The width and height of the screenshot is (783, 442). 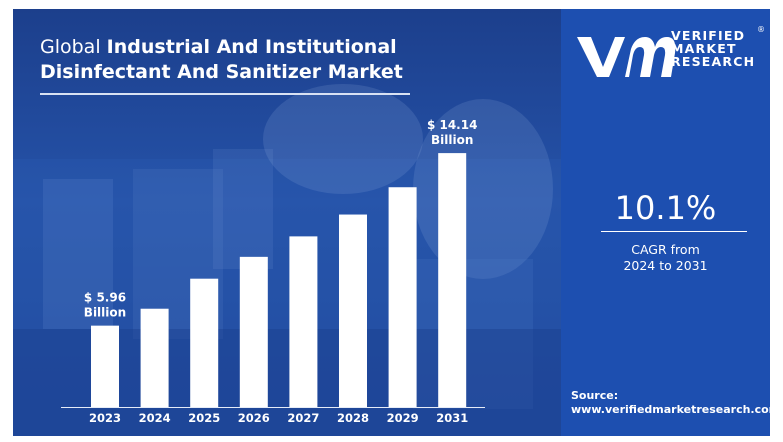 What do you see at coordinates (704, 48) in the screenshot?
I see `brand-line2: MARKET` at bounding box center [704, 48].